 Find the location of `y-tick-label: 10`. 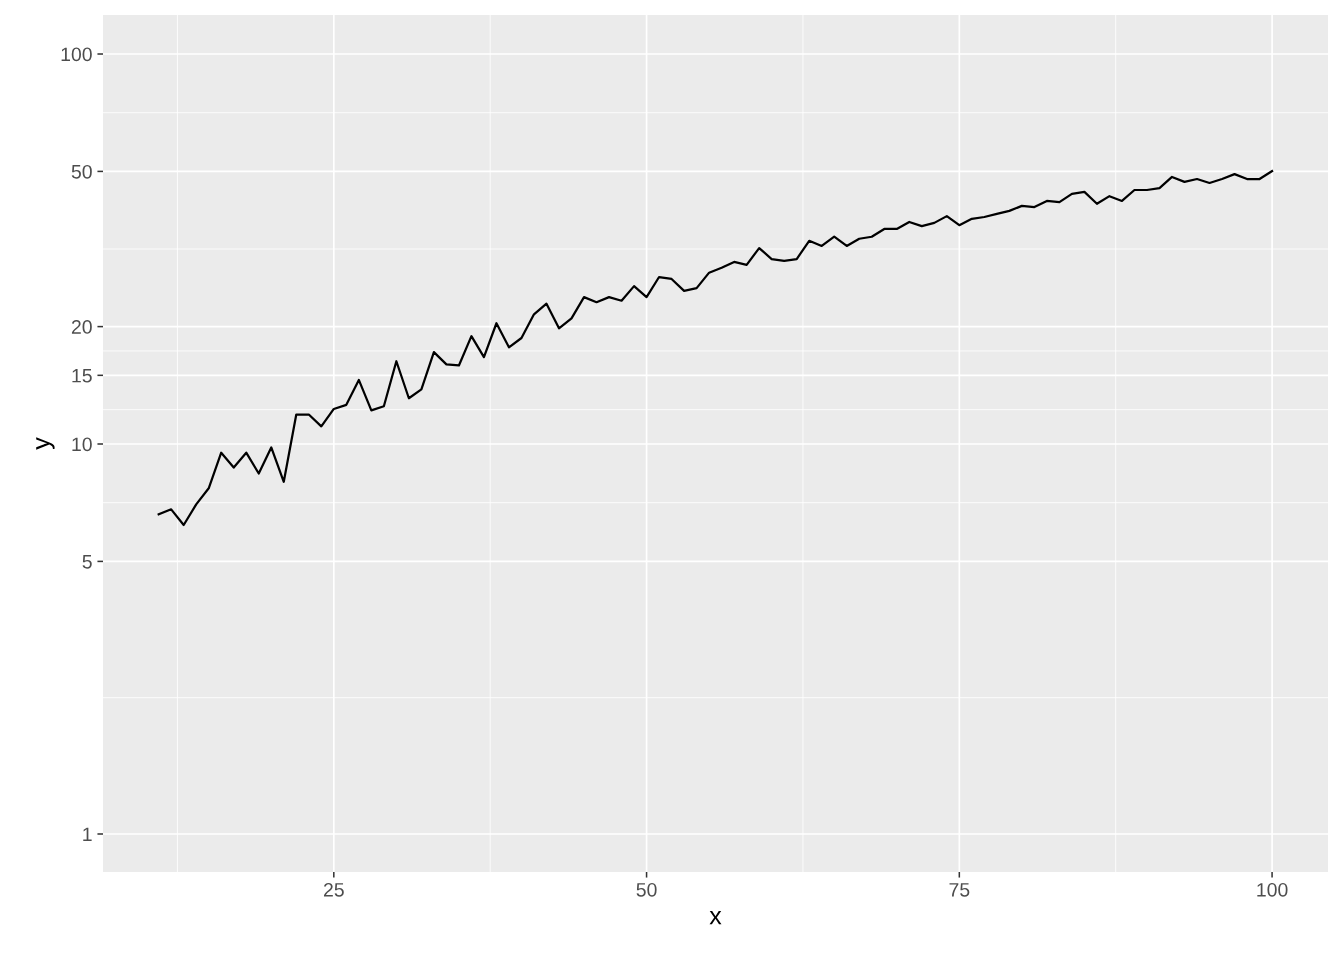

y-tick-label: 10 is located at coordinates (82, 444).